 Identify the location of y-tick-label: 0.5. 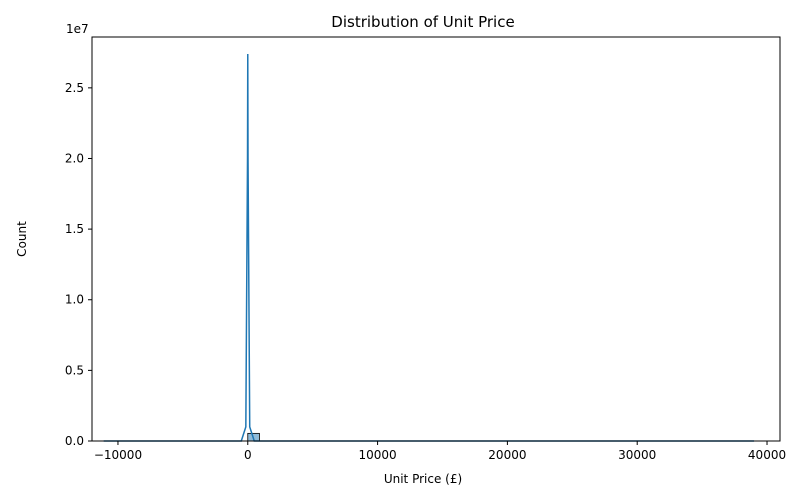
(74, 370).